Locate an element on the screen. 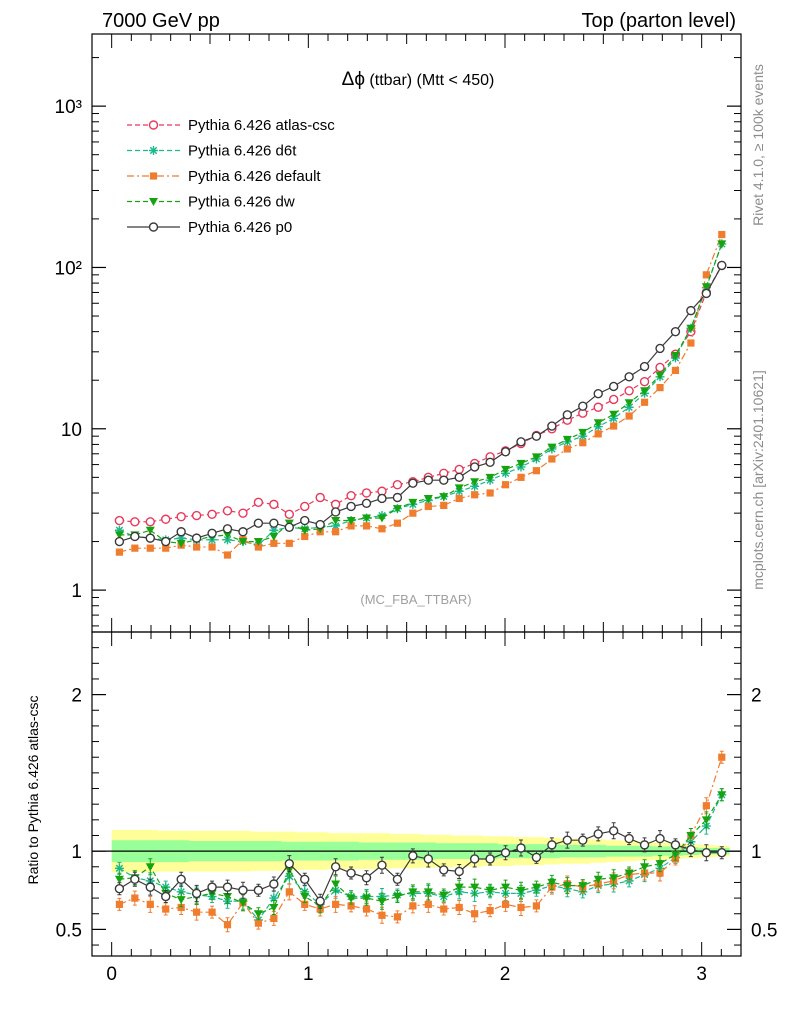 This screenshot has height=1024, width=786. main-y-tick-label: 10 is located at coordinates (71, 430).